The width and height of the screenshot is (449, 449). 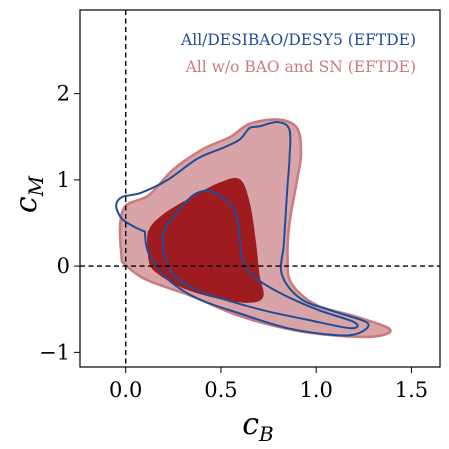 What do you see at coordinates (125, 390) in the screenshot?
I see `x-tick-label: 0.0` at bounding box center [125, 390].